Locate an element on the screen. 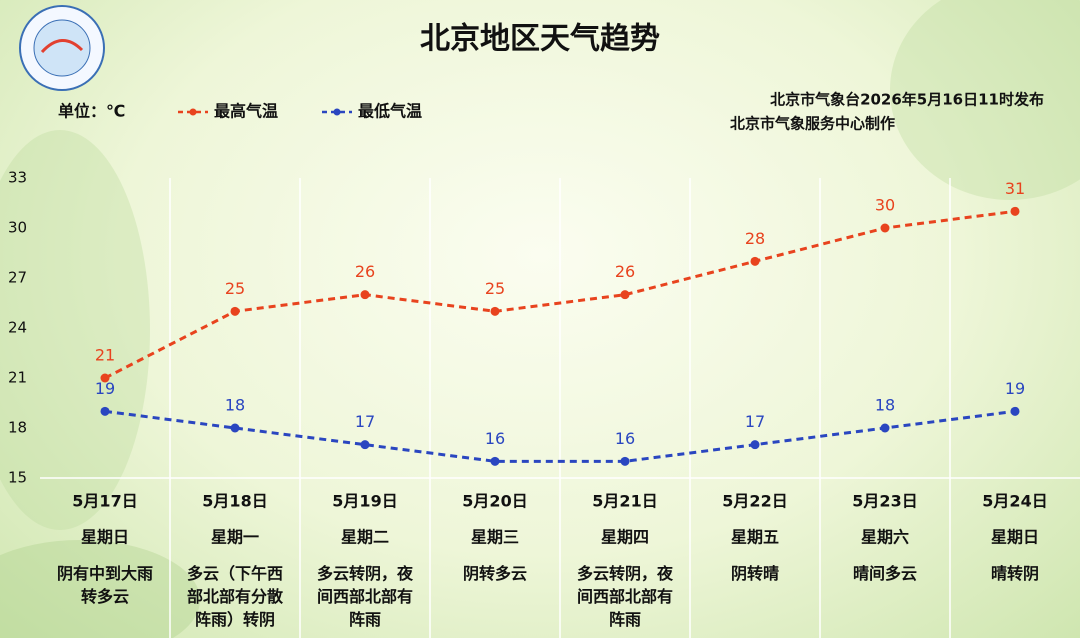 The width and height of the screenshot is (1080, 638). y-tick-label: 33 is located at coordinates (17, 178).